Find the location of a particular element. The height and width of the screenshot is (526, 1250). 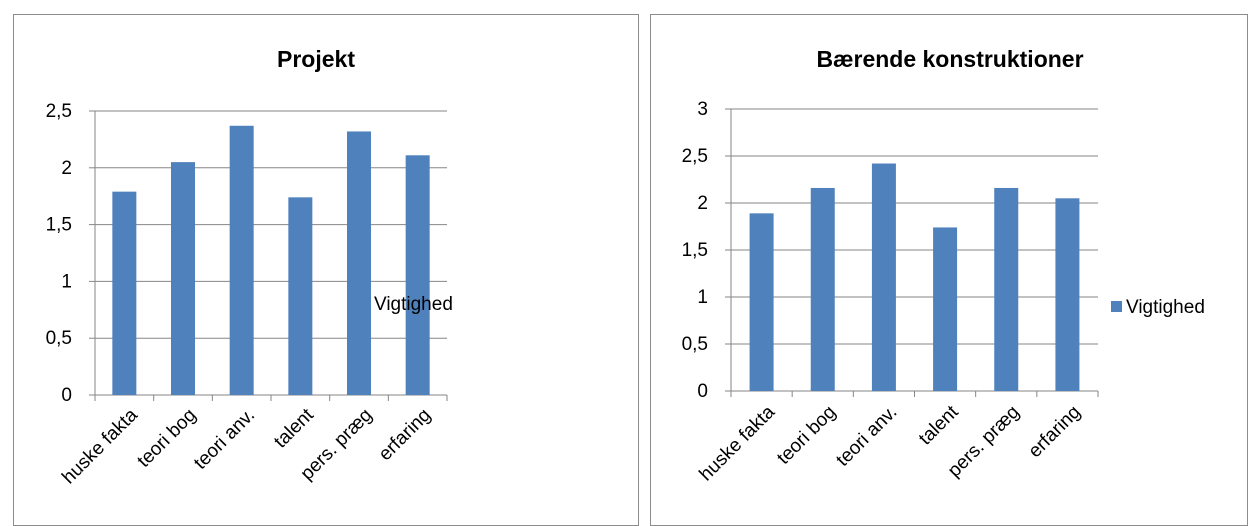

y-tick-label: 3 is located at coordinates (702, 109).